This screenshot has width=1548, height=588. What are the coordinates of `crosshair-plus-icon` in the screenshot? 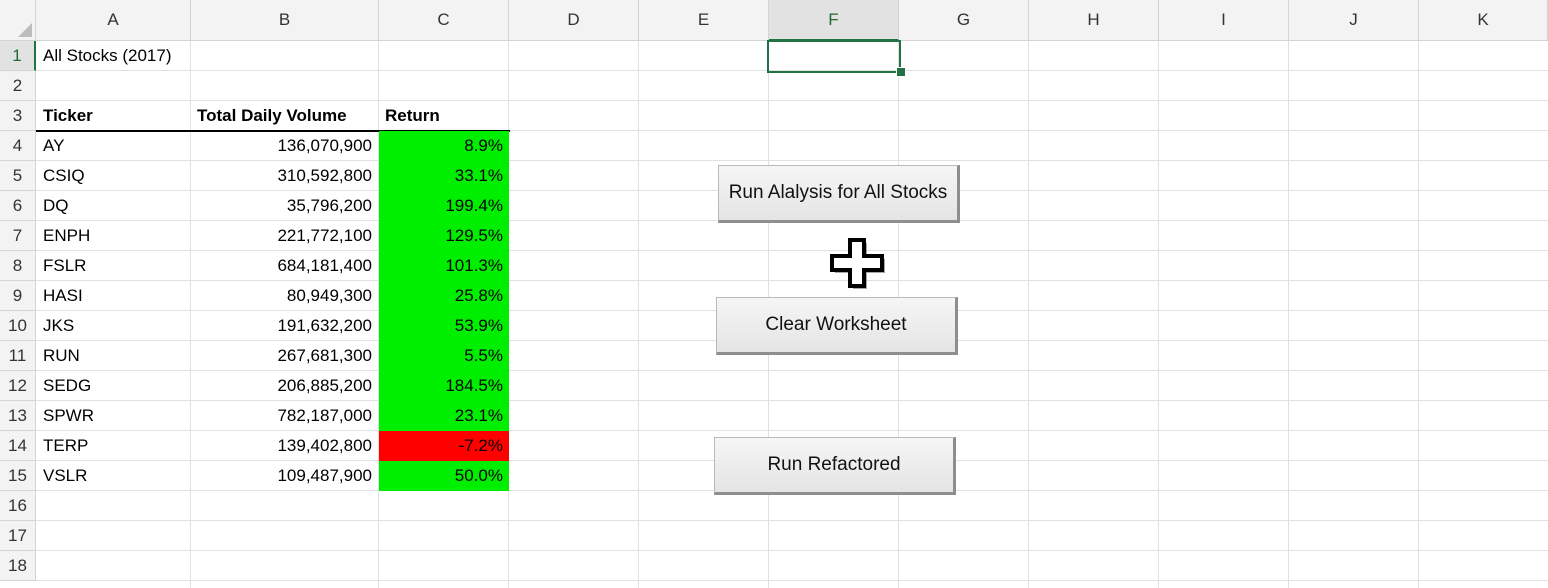 It's located at (857, 263).